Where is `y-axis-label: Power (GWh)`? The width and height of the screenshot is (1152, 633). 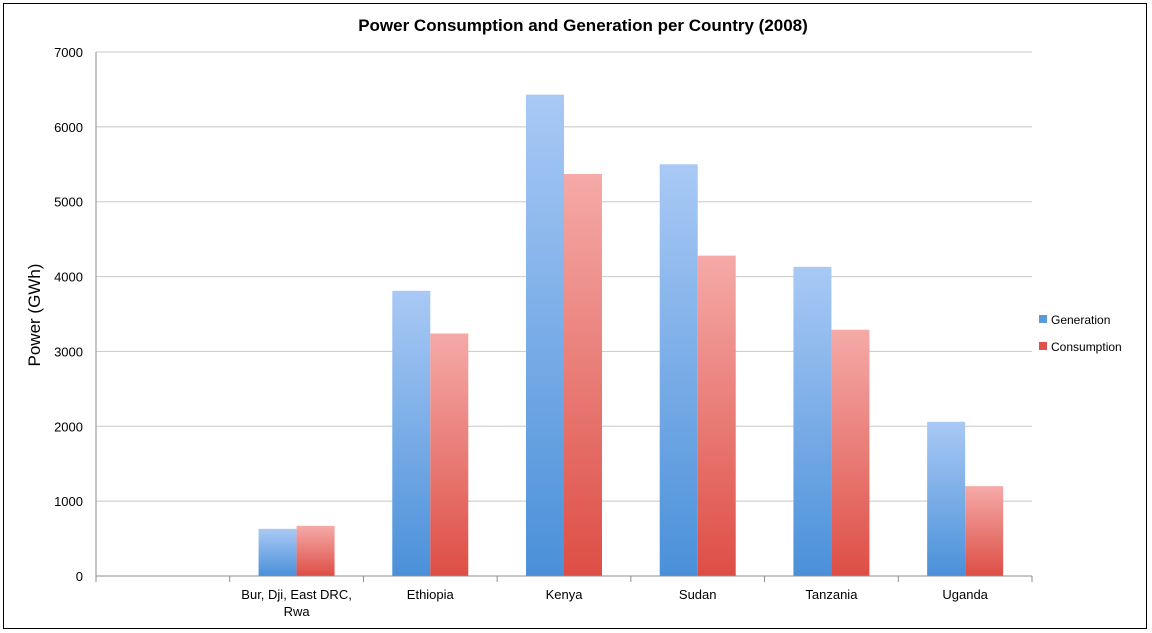 y-axis-label: Power (GWh) is located at coordinates (34, 315).